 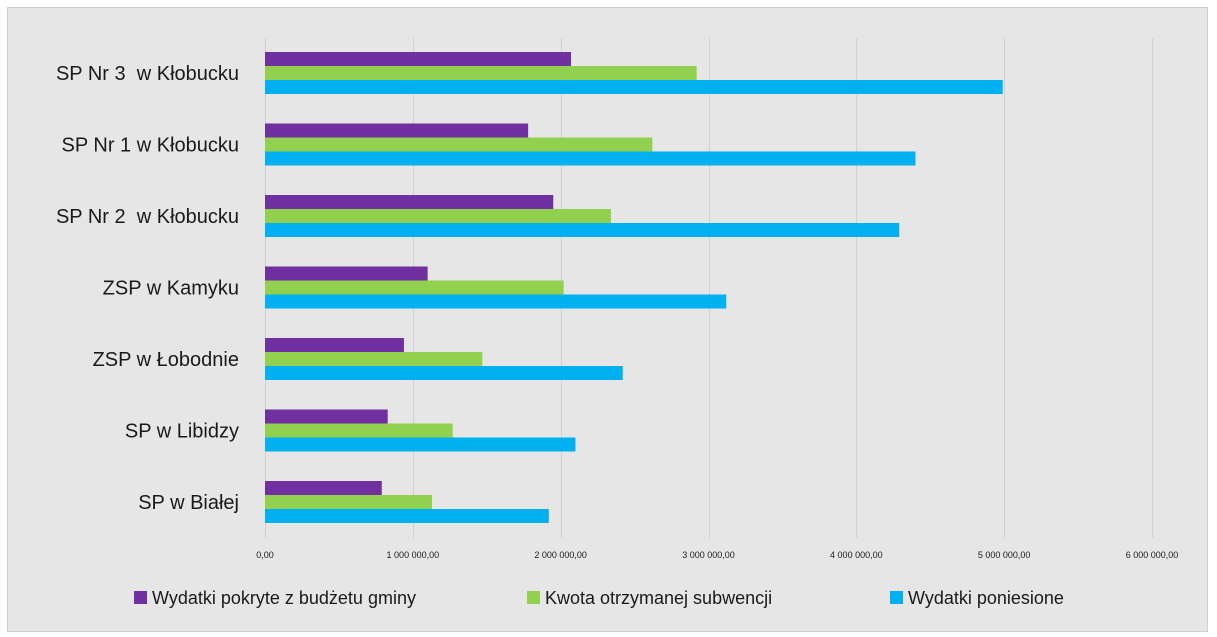 What do you see at coordinates (147, 217) in the screenshot?
I see `category-label: SP Nr 2 w Kłobucku` at bounding box center [147, 217].